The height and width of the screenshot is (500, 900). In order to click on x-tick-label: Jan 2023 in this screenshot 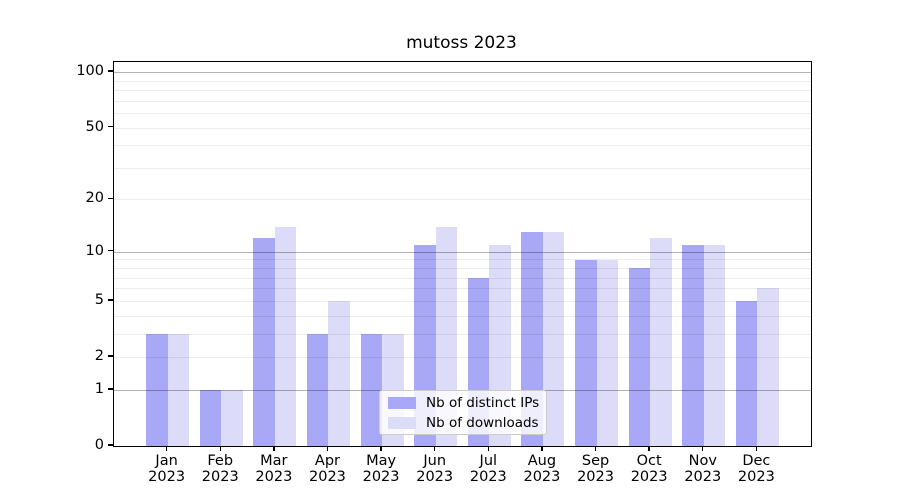, I will do `click(167, 469)`.